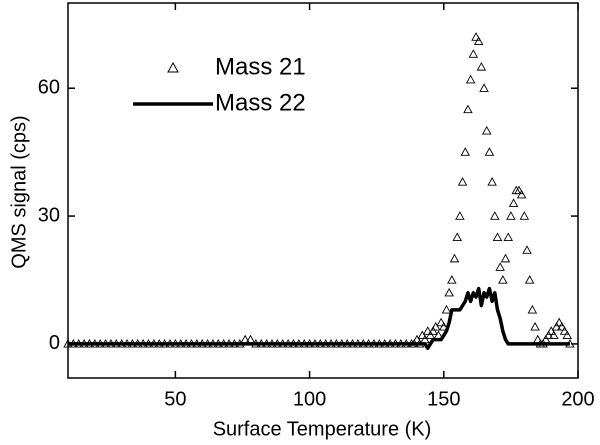 This screenshot has width=600, height=445. Describe the element at coordinates (54, 343) in the screenshot. I see `y-tick-label: 0` at that location.